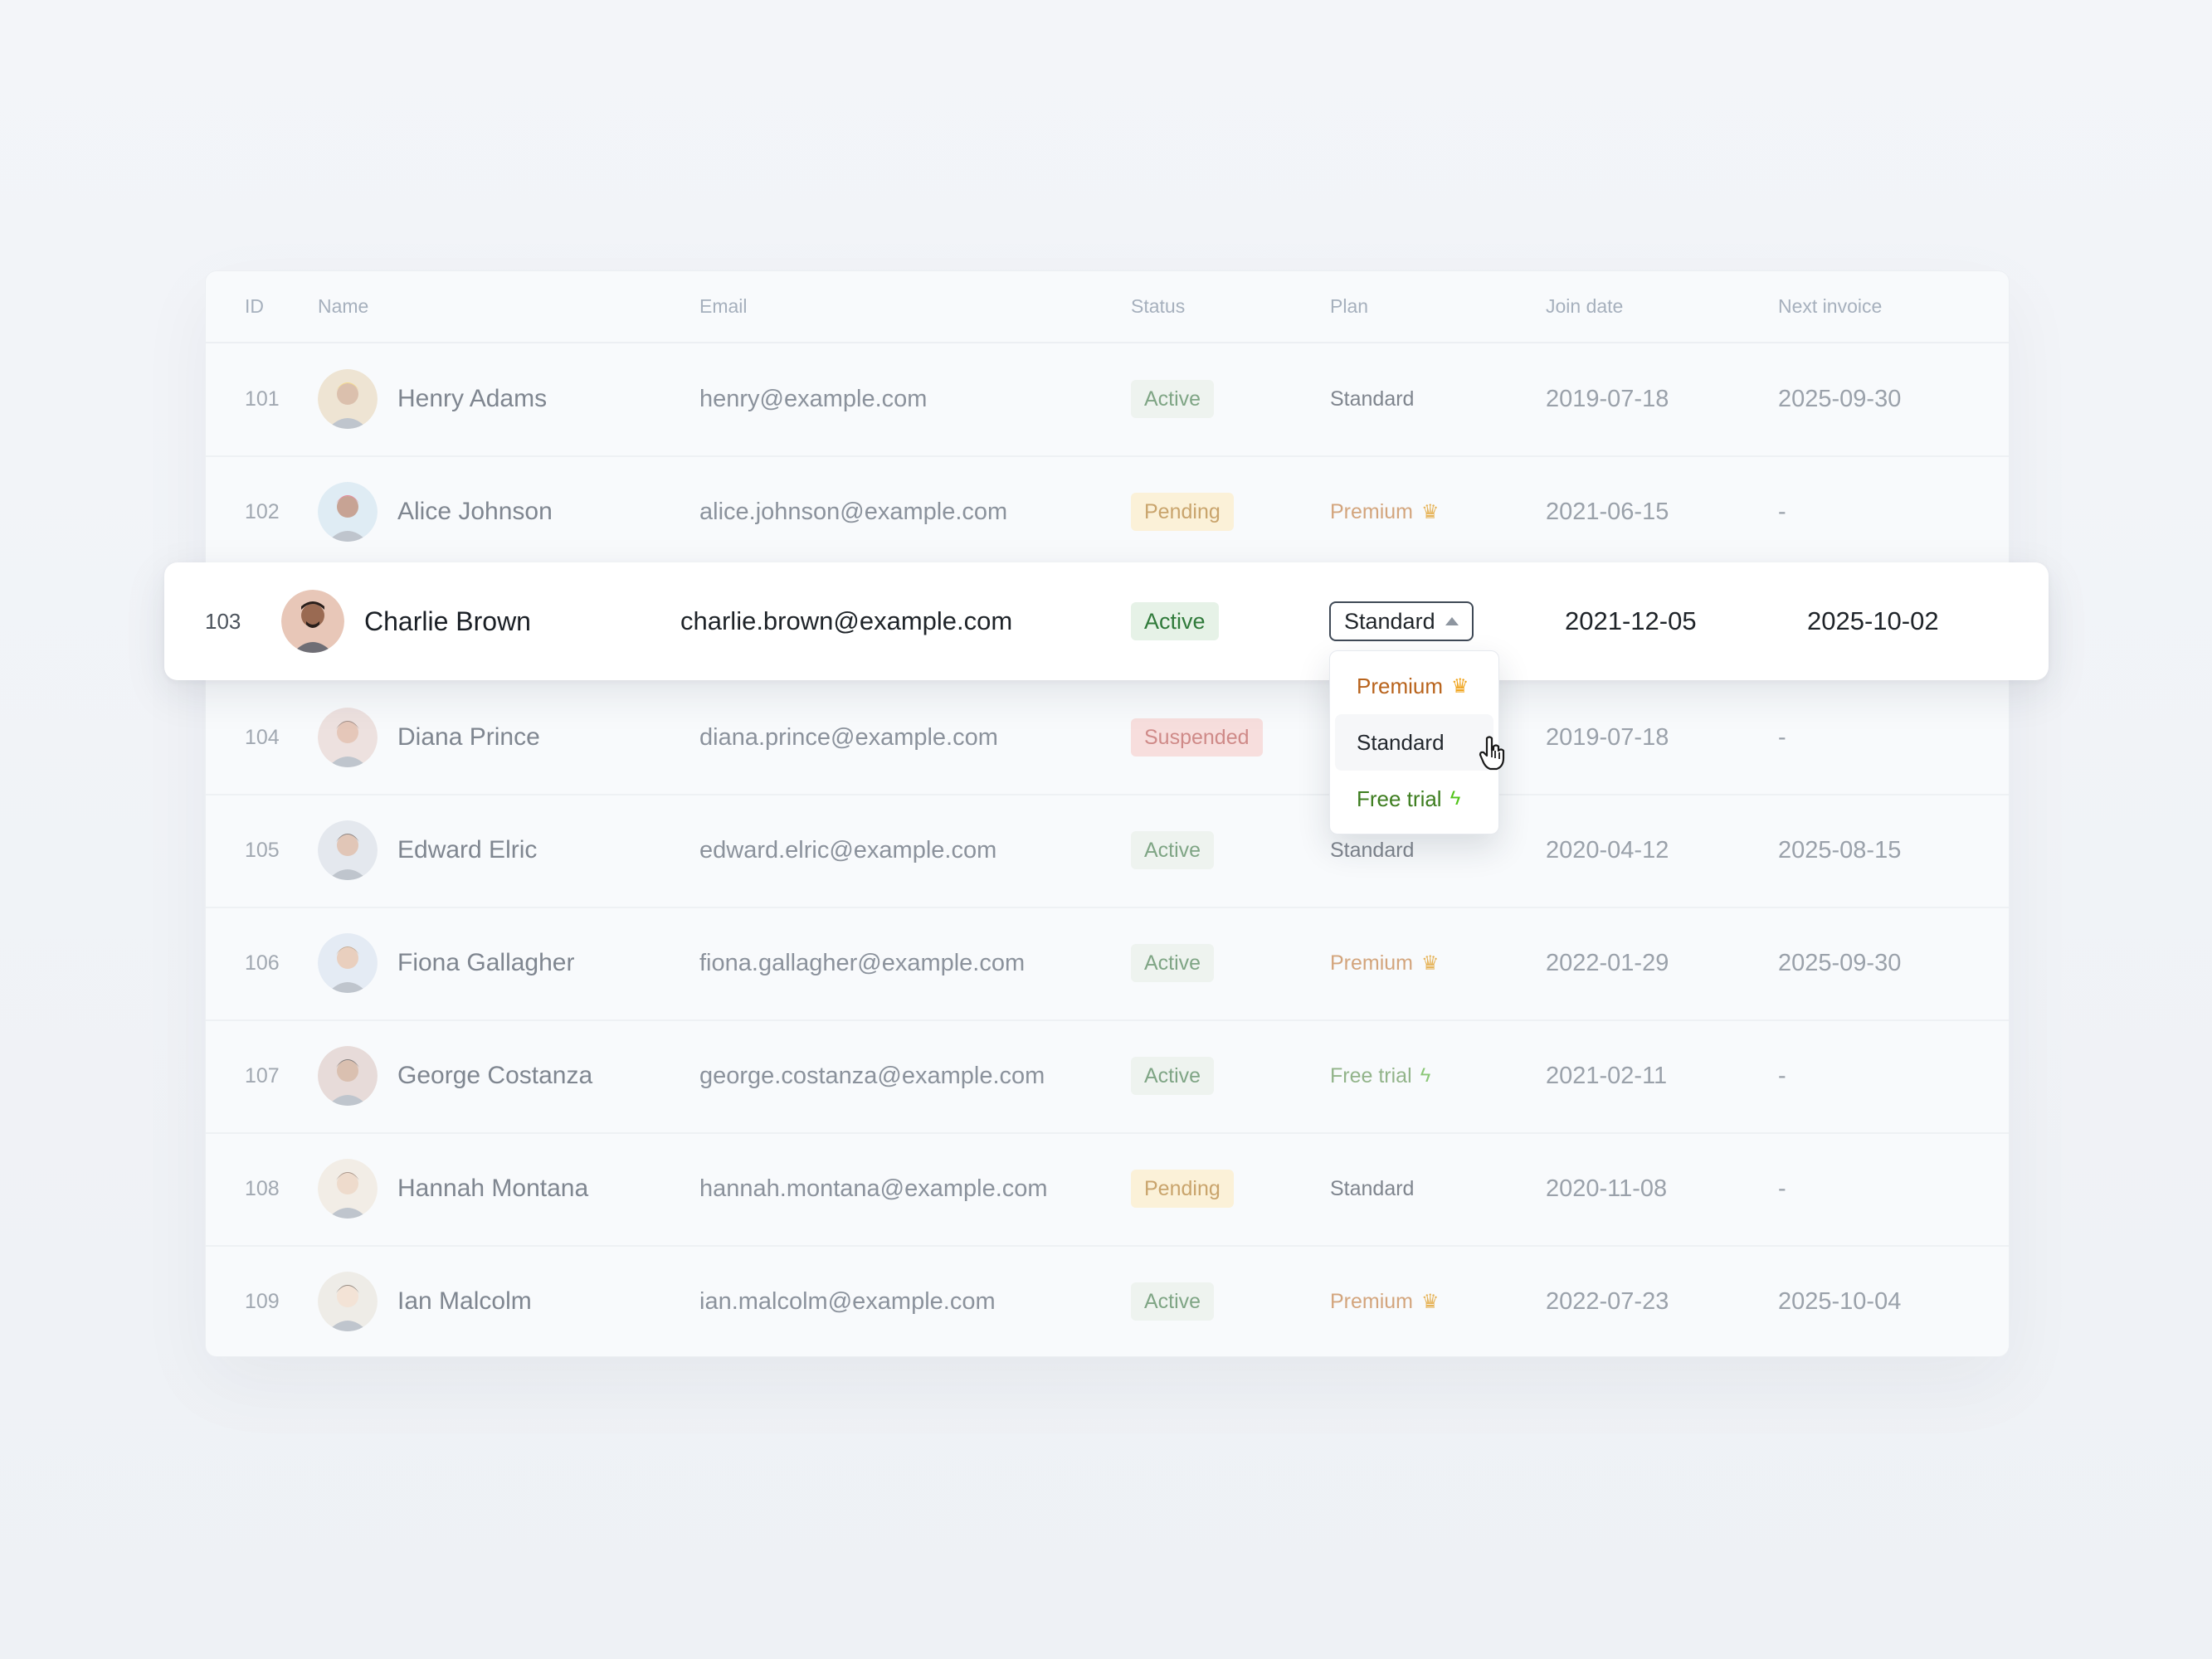 The height and width of the screenshot is (1659, 2212). What do you see at coordinates (1107, 400) in the screenshot?
I see `table-row: 101 Henry Adams henry@example.com Active` at bounding box center [1107, 400].